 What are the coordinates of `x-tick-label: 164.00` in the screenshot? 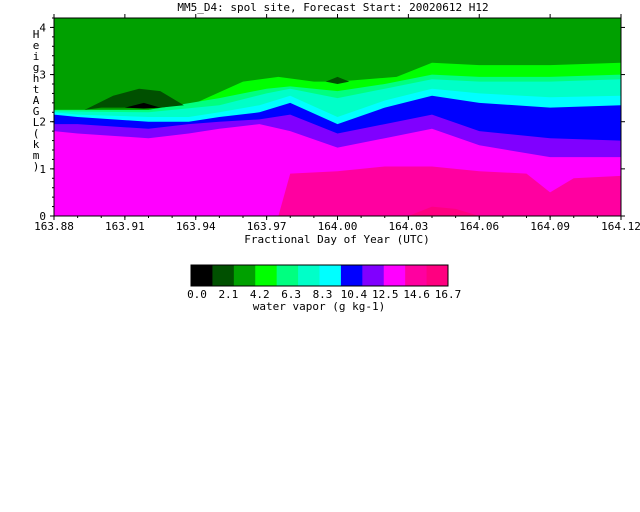 It's located at (338, 226).